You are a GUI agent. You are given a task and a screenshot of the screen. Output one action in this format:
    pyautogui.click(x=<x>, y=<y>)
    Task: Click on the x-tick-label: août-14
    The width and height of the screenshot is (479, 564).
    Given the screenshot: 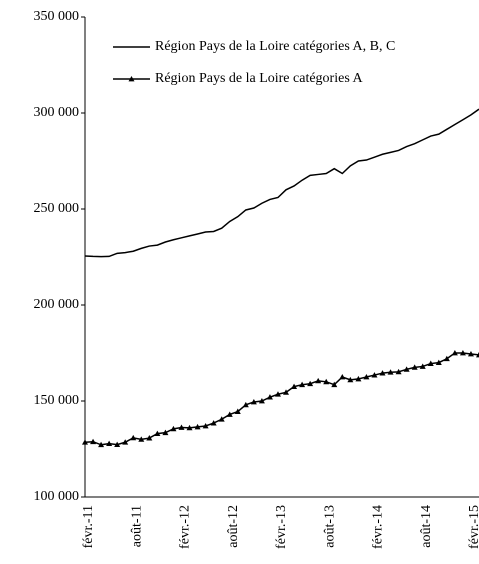 What is the action you would take?
    pyautogui.click(x=426, y=526)
    